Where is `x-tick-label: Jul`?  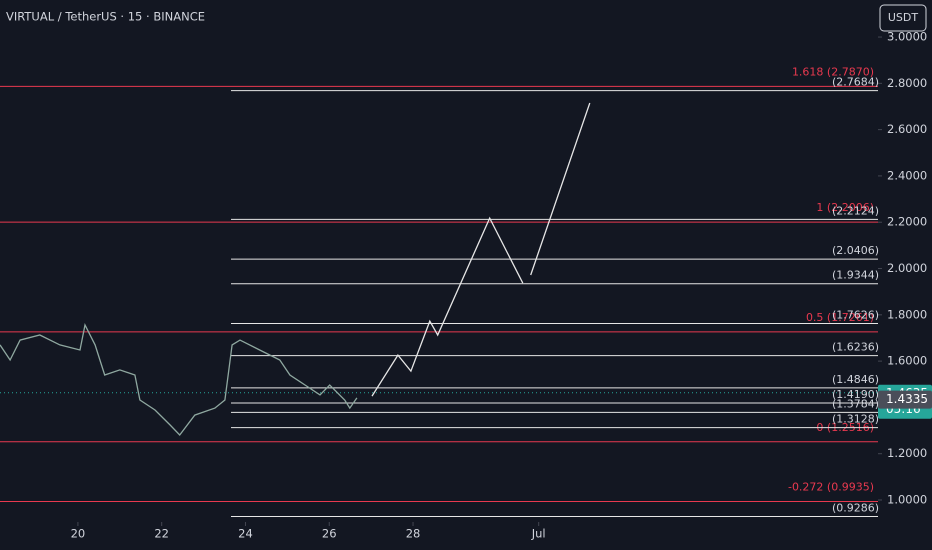
x-tick-label: Jul is located at coordinates (538, 534).